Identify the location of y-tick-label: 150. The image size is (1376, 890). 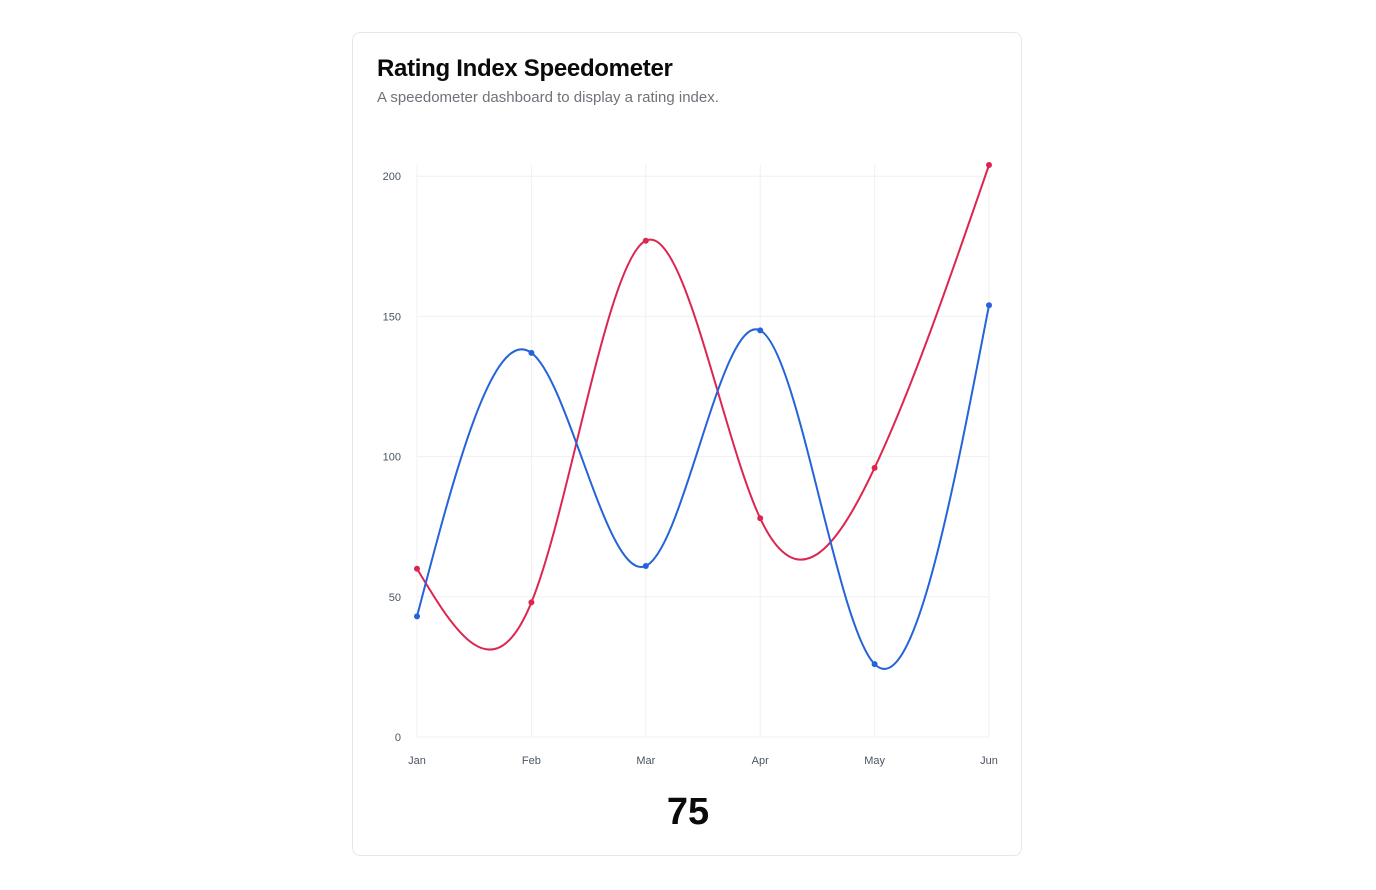
(392, 317).